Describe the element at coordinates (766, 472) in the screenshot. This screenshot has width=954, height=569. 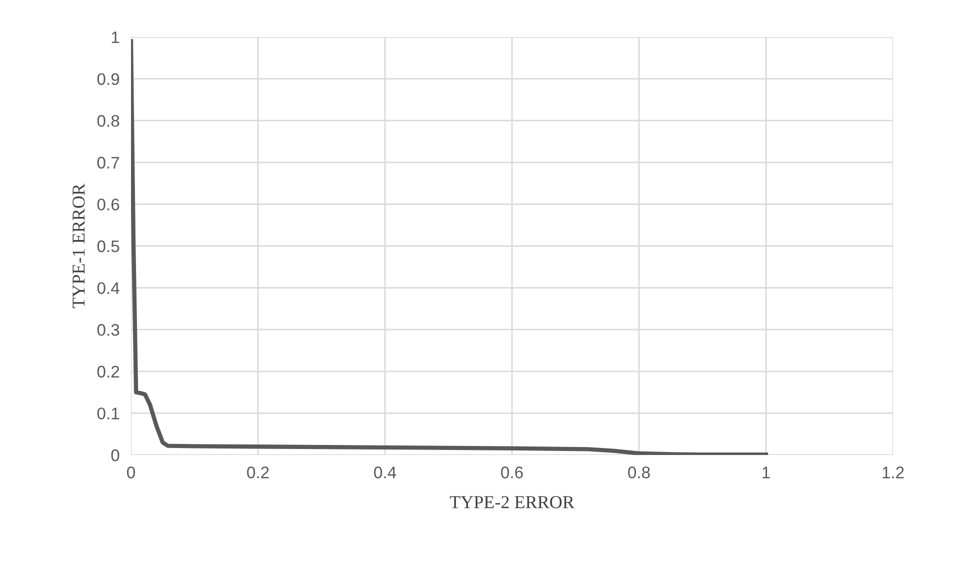
I see `x-tick-label: 1` at that location.